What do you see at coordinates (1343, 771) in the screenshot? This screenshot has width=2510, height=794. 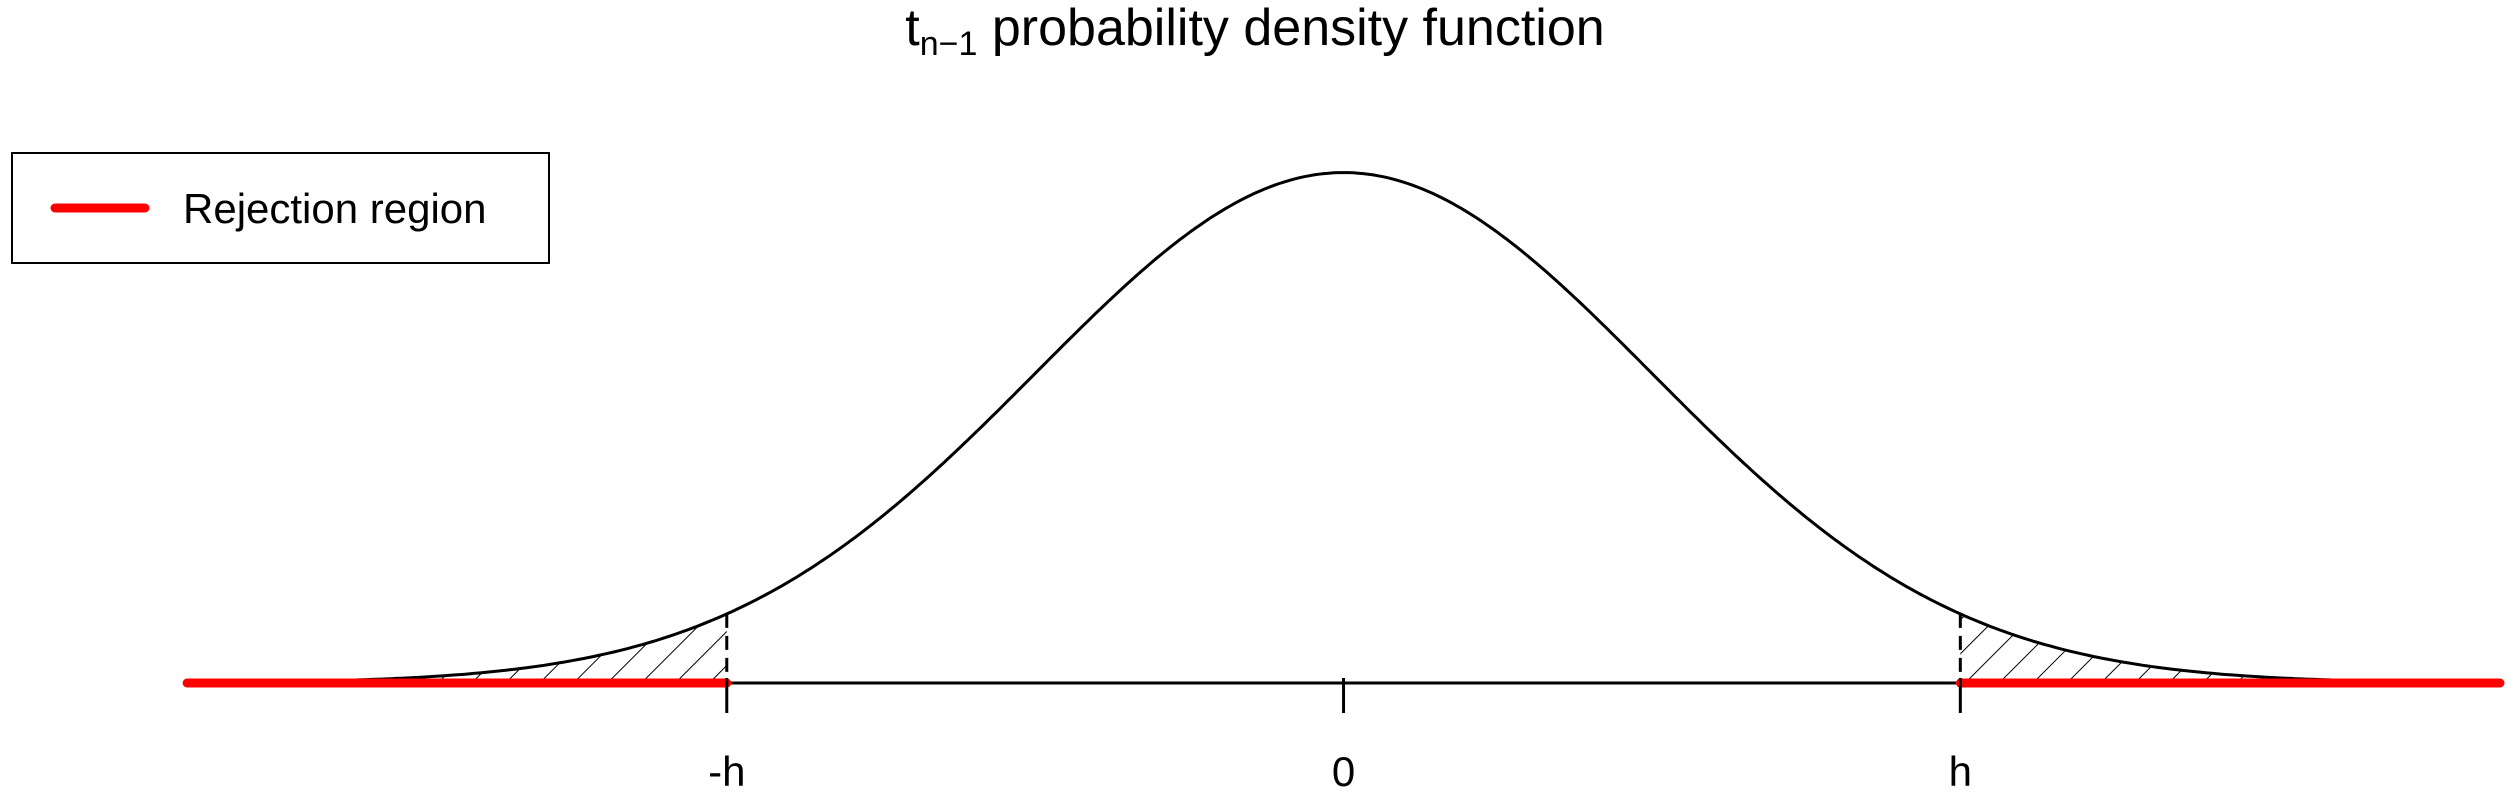 I see `x-tick-label-1: 0` at bounding box center [1343, 771].